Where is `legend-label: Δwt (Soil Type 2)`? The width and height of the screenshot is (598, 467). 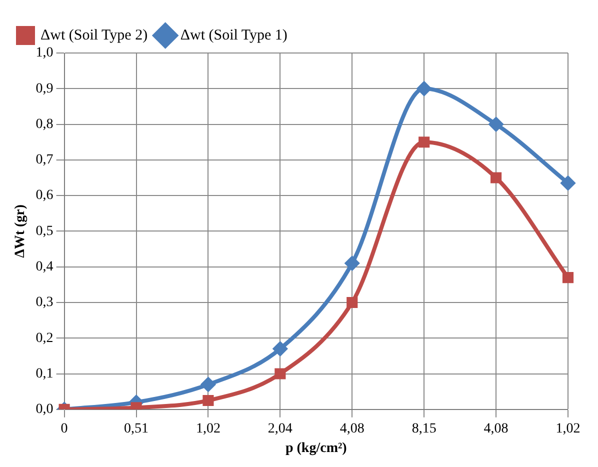
legend-label: Δwt (Soil Type 2) is located at coordinates (94, 35).